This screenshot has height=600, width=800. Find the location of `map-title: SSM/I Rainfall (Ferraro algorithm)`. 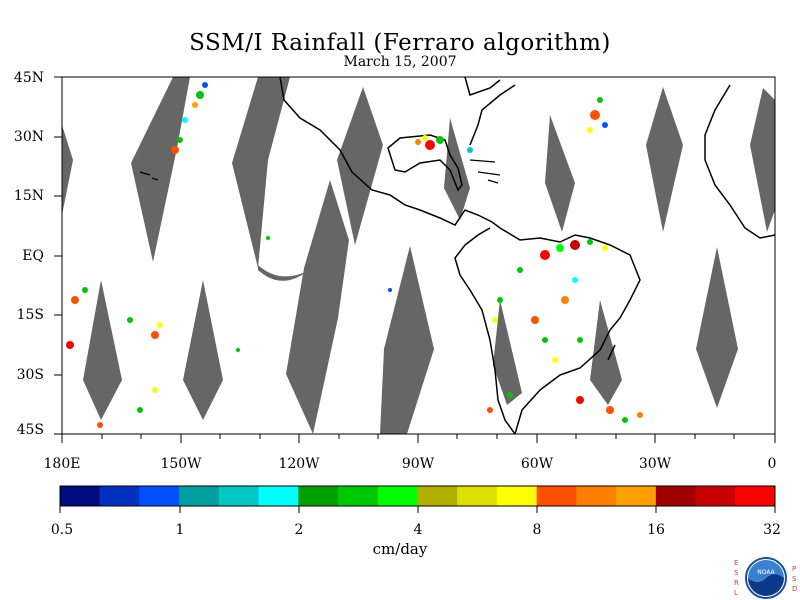

map-title: SSM/I Rainfall (Ferraro algorithm) is located at coordinates (400, 43).